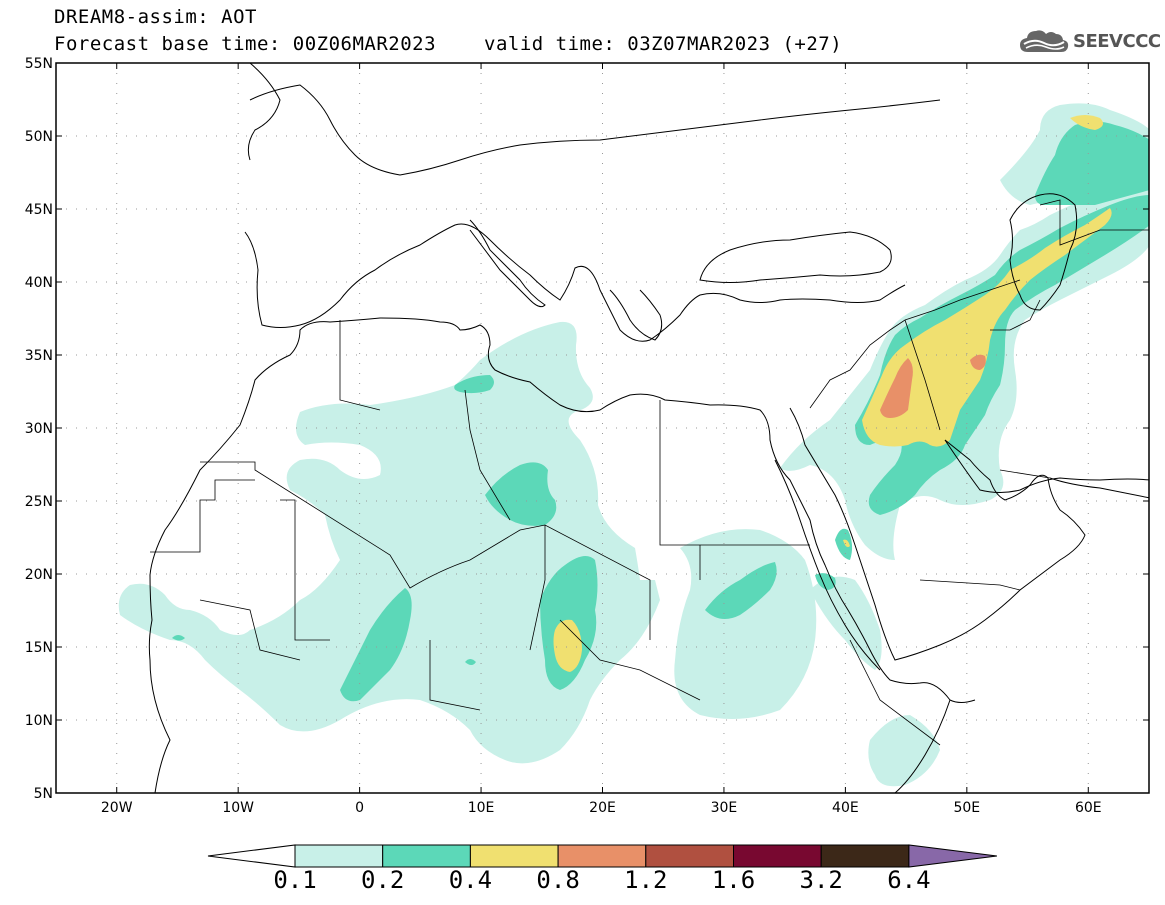 This screenshot has width=1165, height=905. What do you see at coordinates (470, 880) in the screenshot?
I see `colorbar-label: 0.4` at bounding box center [470, 880].